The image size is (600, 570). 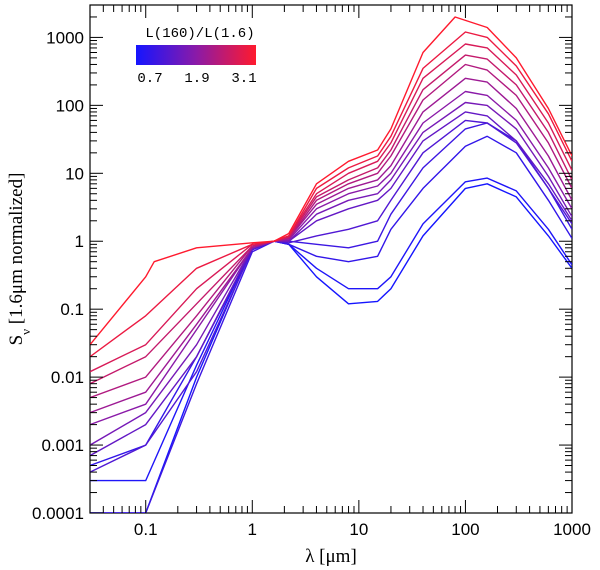 What do you see at coordinates (72, 309) in the screenshot?
I see `y-tick-label: 0.1` at bounding box center [72, 309].